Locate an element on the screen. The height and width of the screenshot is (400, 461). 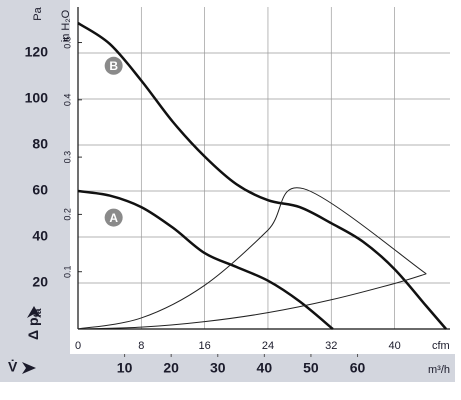
y2-tick-label: 0.2 is located at coordinates (67, 214).